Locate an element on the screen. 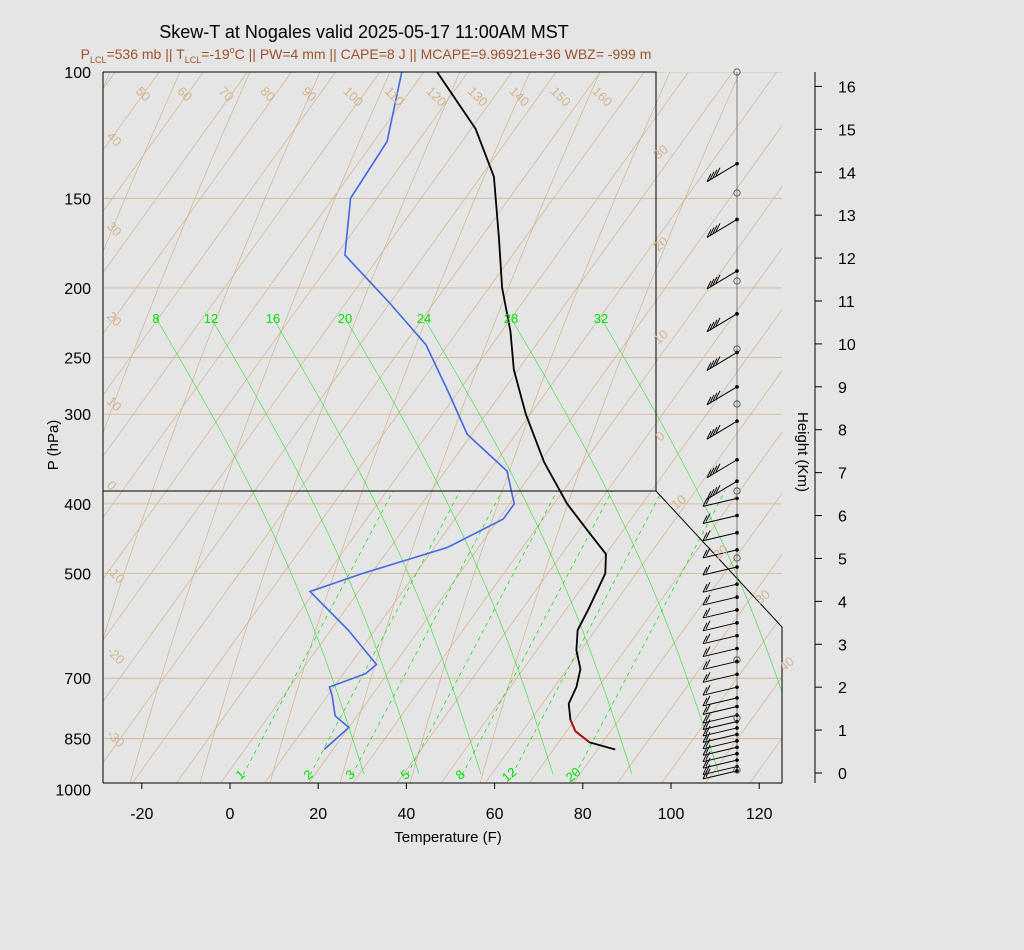 The image size is (1024, 950). height-tick-label: 0 is located at coordinates (842, 774).